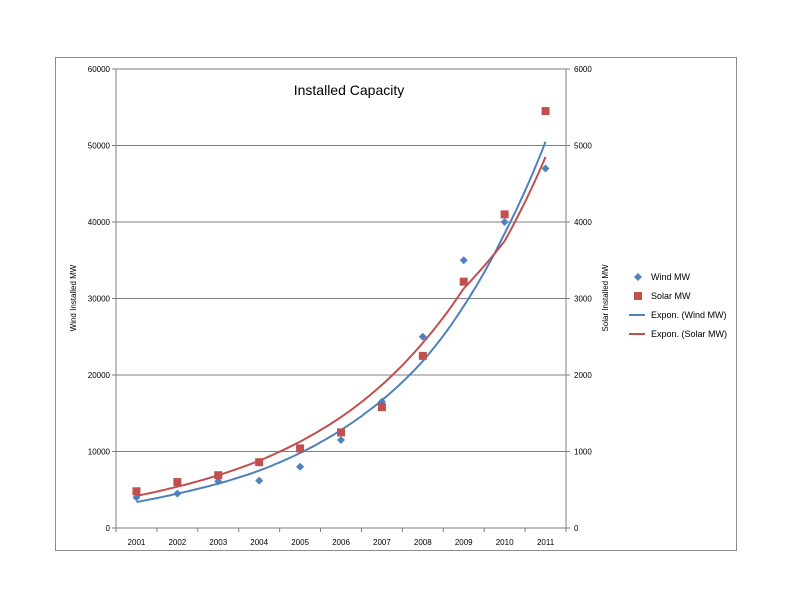 The image size is (792, 612). Describe the element at coordinates (505, 542) in the screenshot. I see `x-tick-label: 2010` at that location.